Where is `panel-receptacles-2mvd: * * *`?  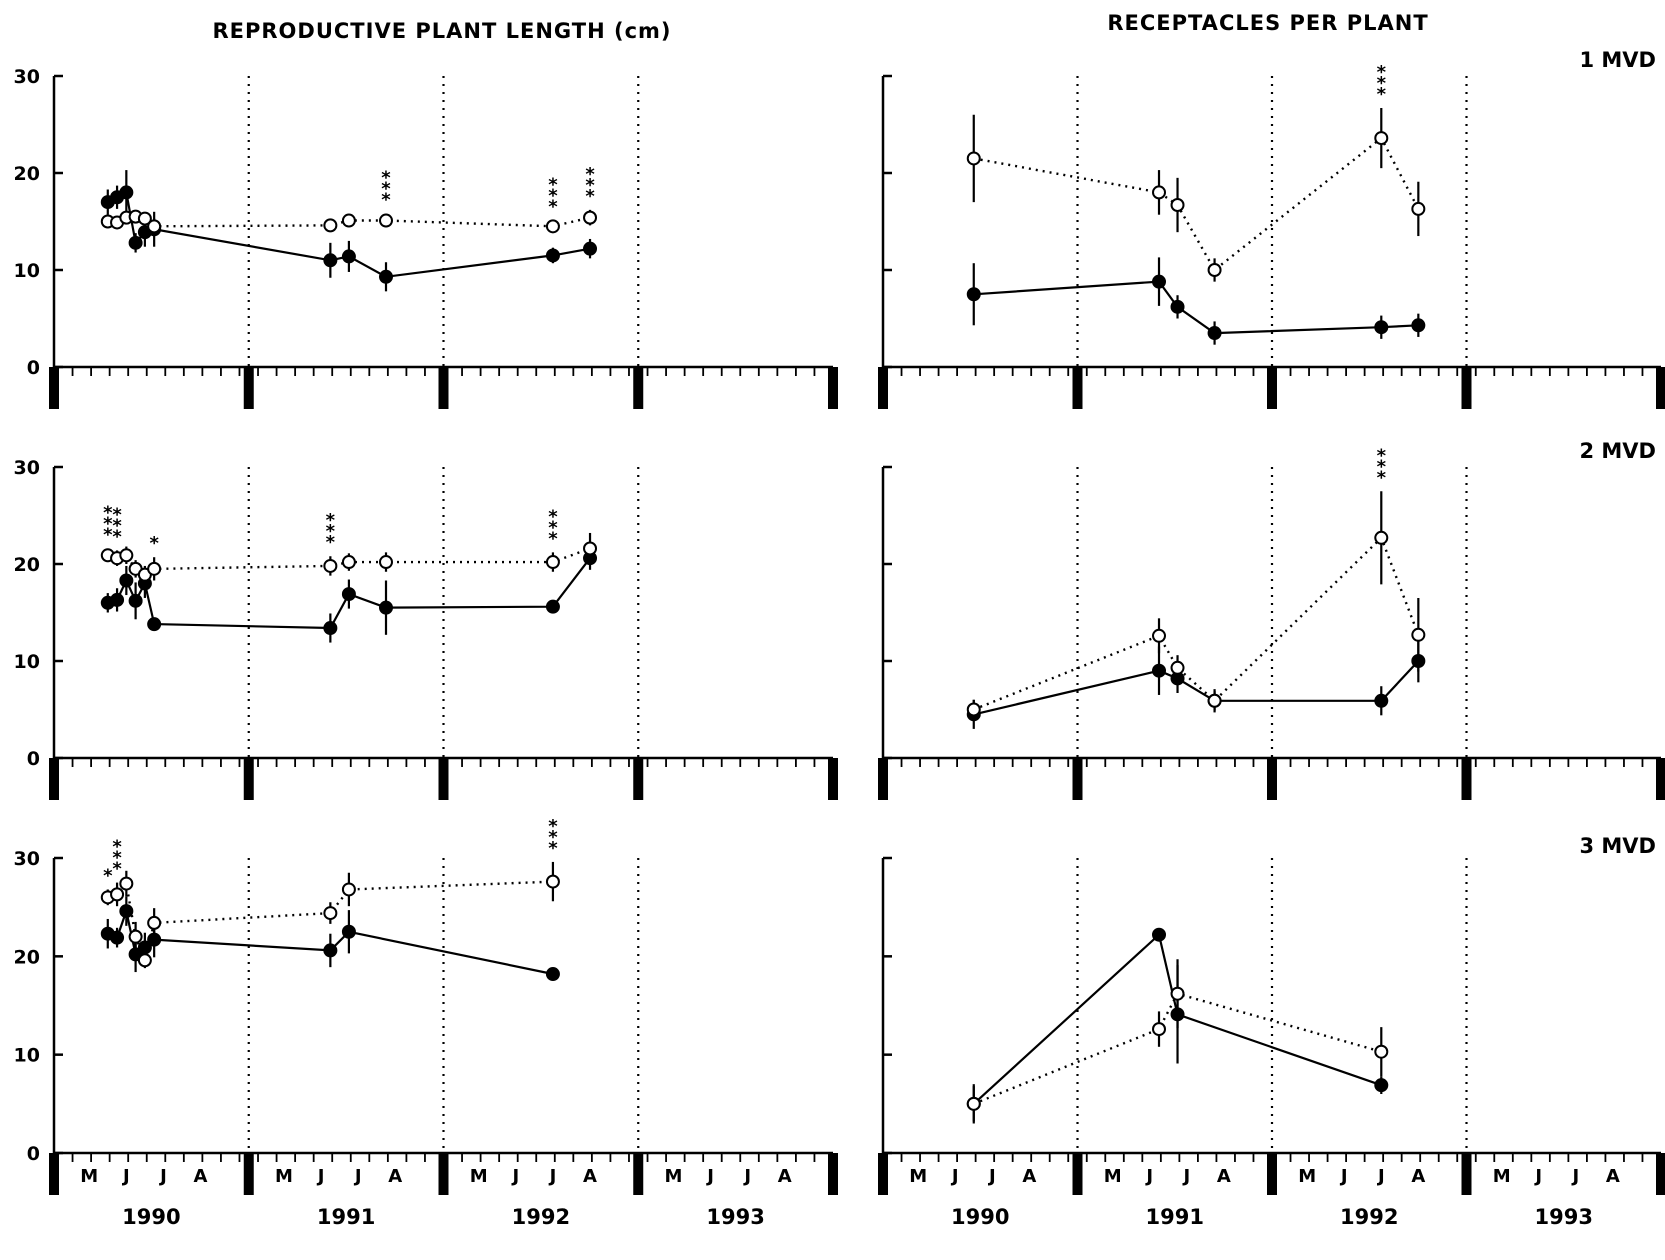 panel-receptacles-2mvd: * * * is located at coordinates (1271, 622).